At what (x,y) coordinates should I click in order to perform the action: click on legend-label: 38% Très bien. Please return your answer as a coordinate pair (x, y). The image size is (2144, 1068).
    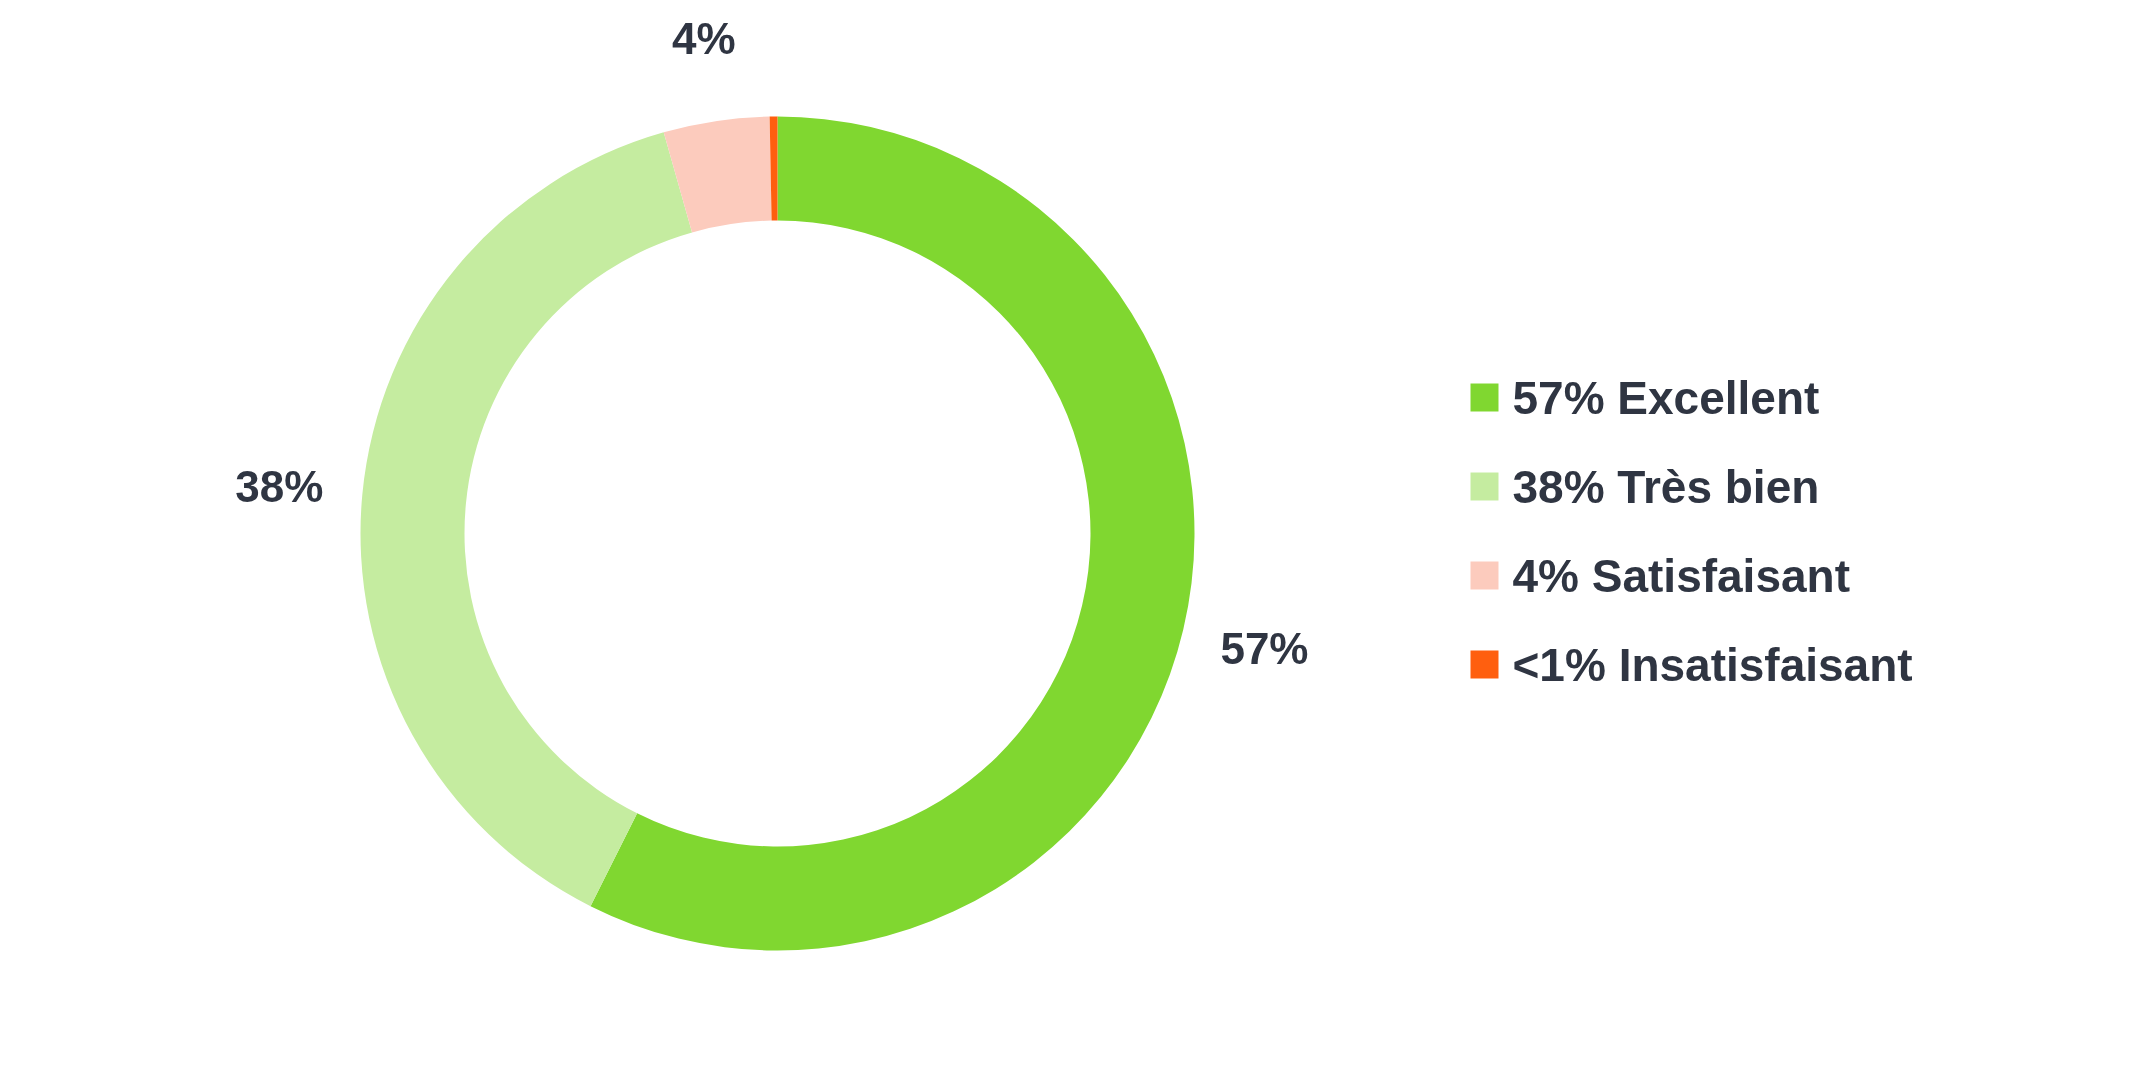
    Looking at the image, I should click on (1666, 486).